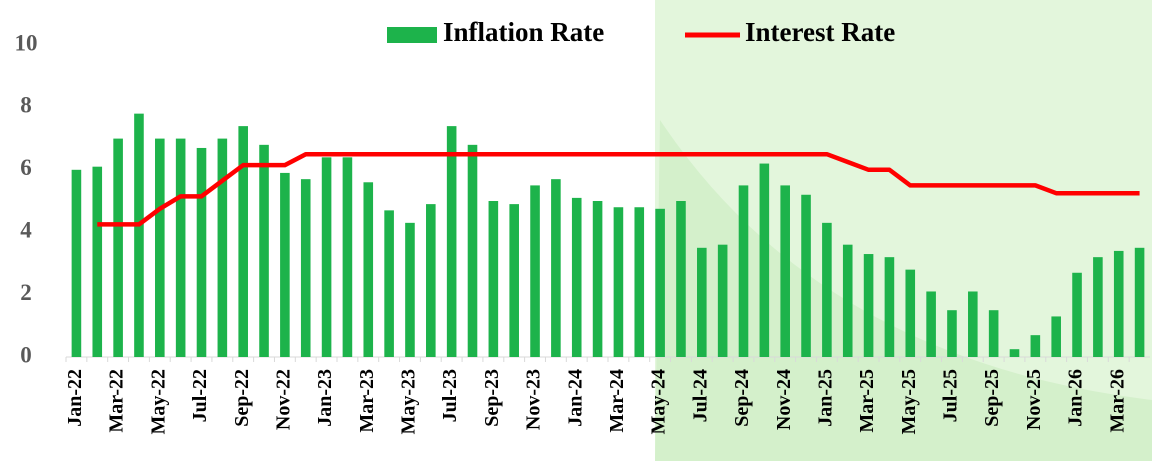 This screenshot has width=1152, height=461. I want to click on x-tick-label: Sep-25, so click(992, 398).